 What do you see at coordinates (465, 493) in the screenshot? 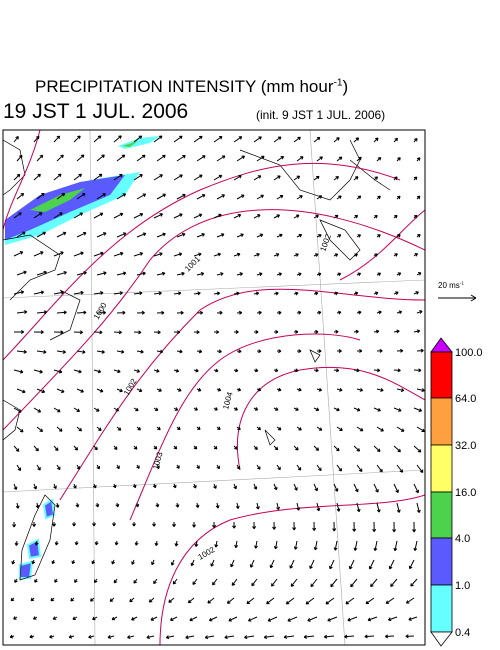
I see `colorbar-label: 16.0` at bounding box center [465, 493].